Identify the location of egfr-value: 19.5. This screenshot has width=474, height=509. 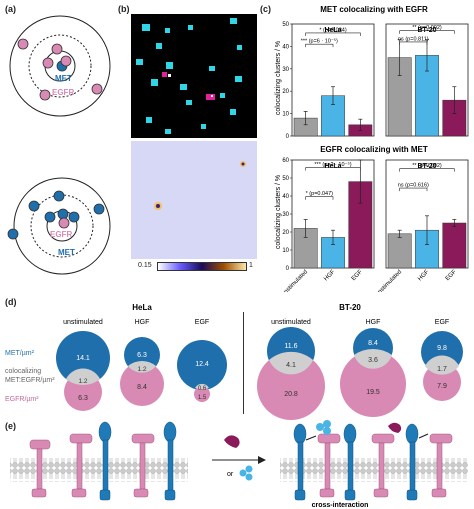
(373, 392).